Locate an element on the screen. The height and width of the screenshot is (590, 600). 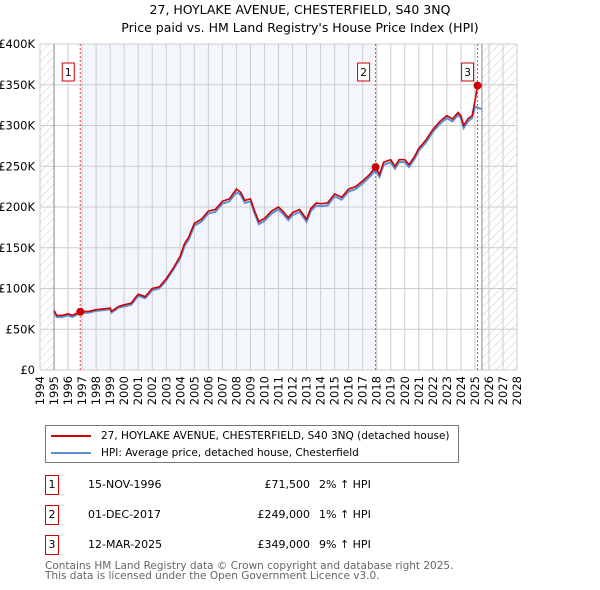
x-tick-label: 2014 is located at coordinates (321, 390).